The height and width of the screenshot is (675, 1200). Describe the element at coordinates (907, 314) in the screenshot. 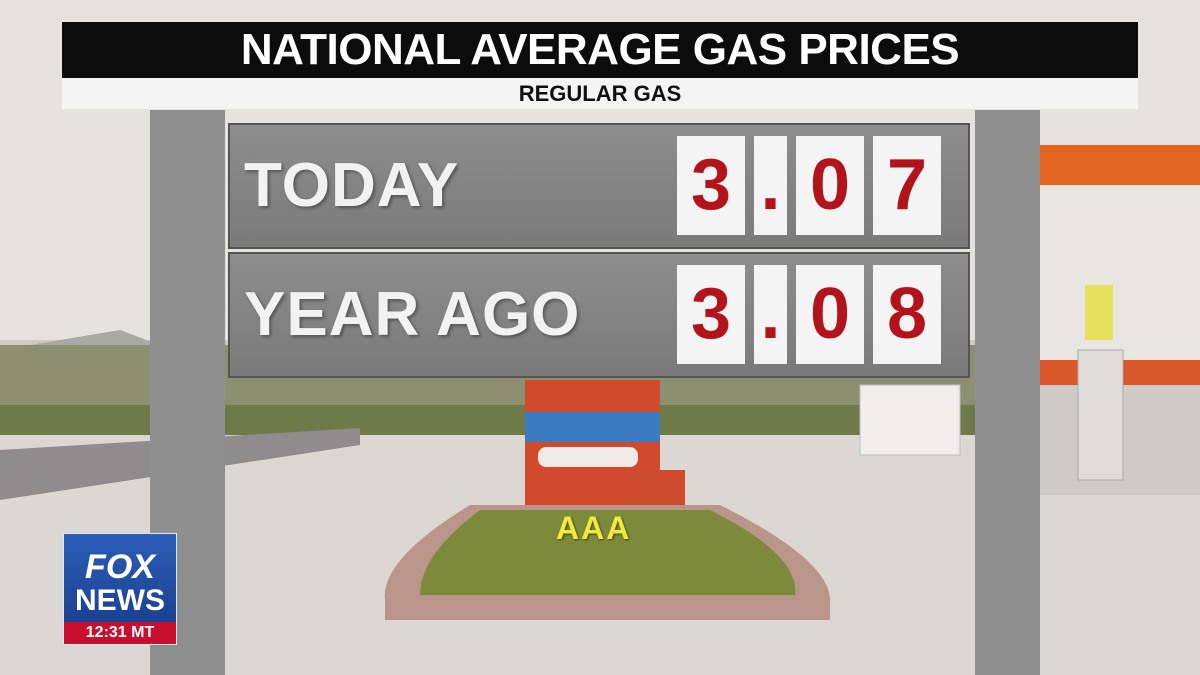

I see `price-tile: 8` at that location.